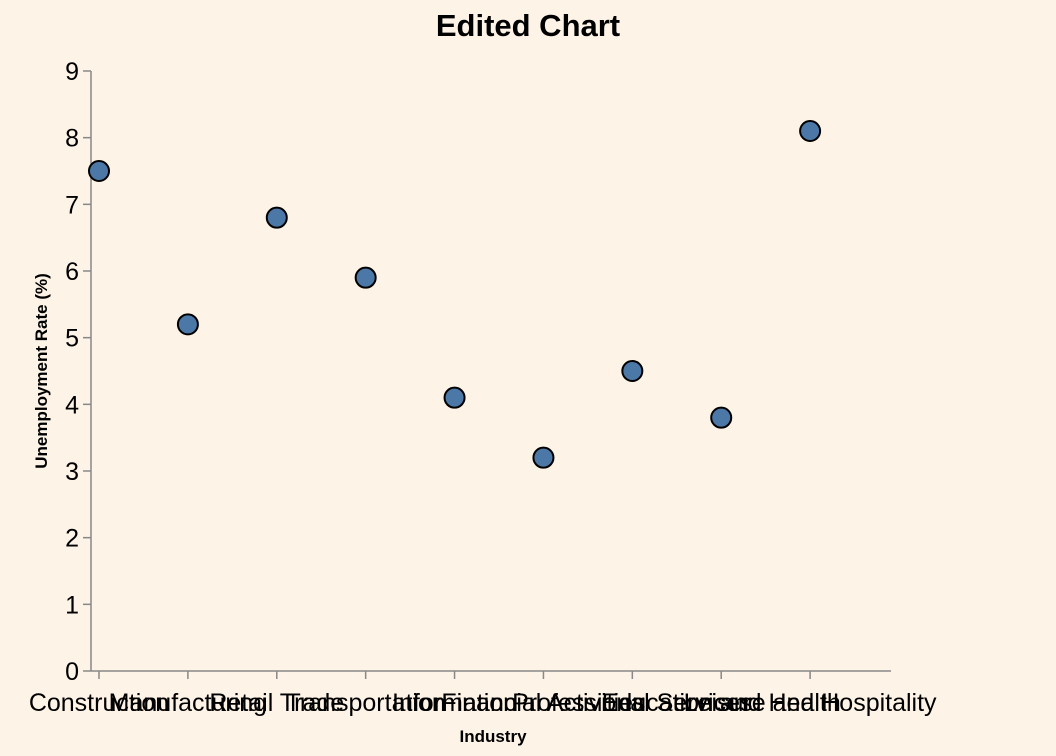 Image resolution: width=1056 pixels, height=756 pixels. I want to click on y-tick-label: 4, so click(72, 405).